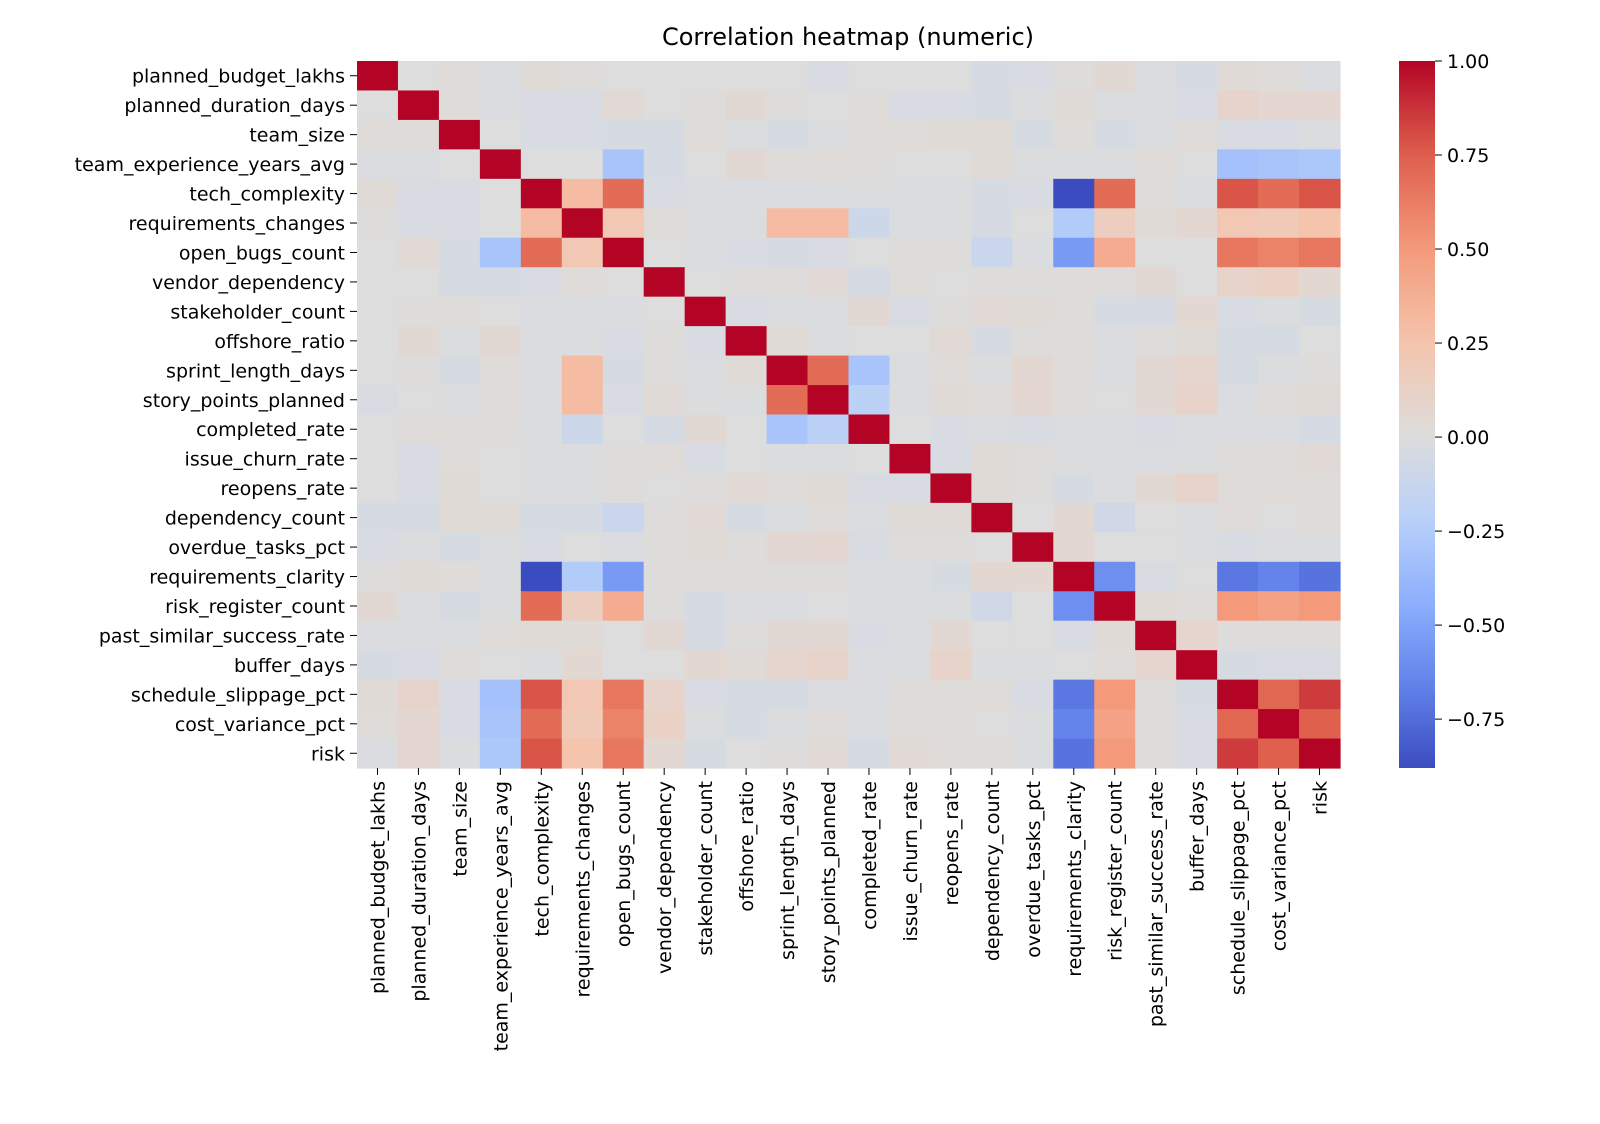 Image resolution: width=1600 pixels, height=1124 pixels. Describe the element at coordinates (1280, 866) in the screenshot. I see `x-tick-label: cost_variance_pct` at that location.